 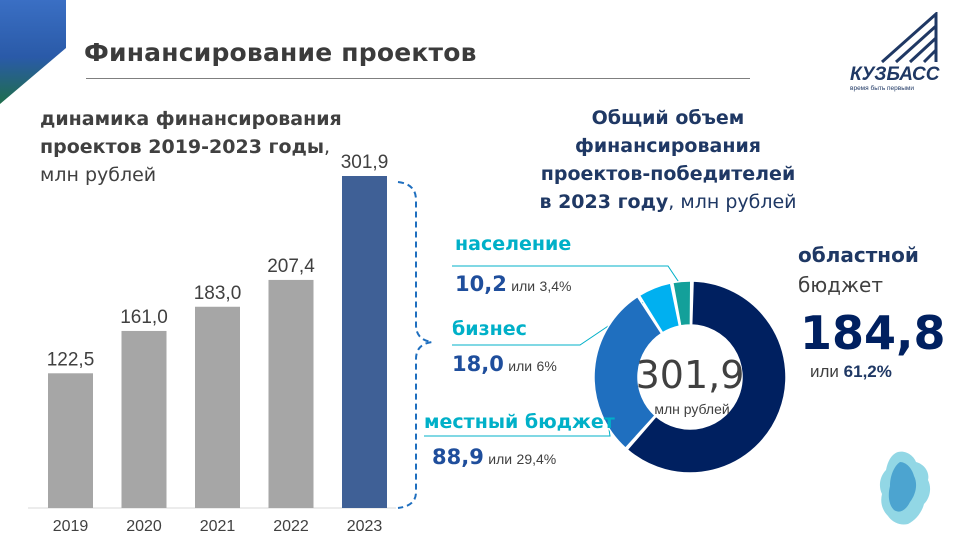 What do you see at coordinates (628, 372) in the screenshot?
I see `donut-slice-local` at bounding box center [628, 372].